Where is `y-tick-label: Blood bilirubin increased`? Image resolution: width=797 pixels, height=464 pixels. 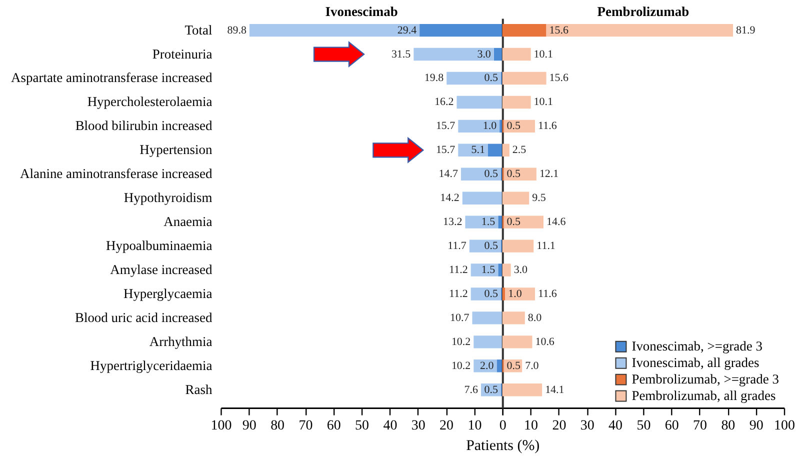
y-tick-label: Blood bilirubin increased is located at coordinates (143, 126).